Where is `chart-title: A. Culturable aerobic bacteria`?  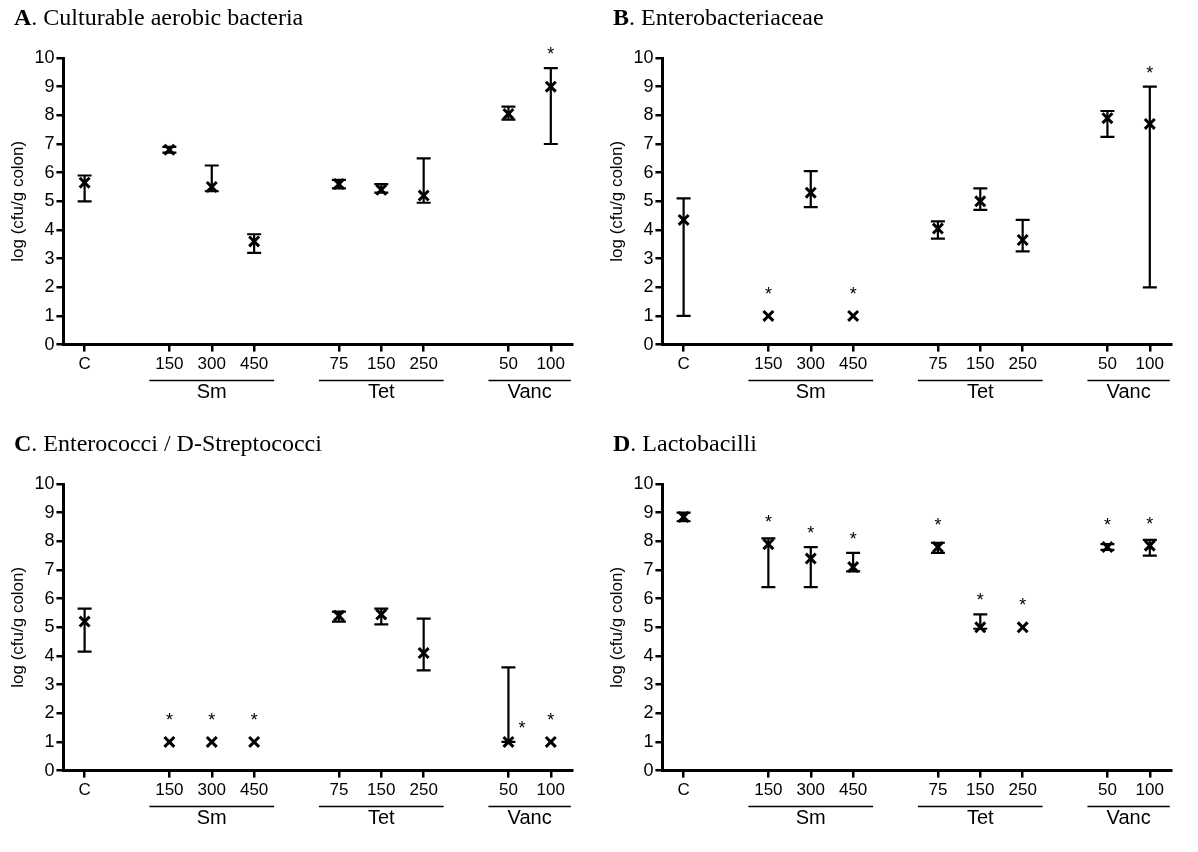
chart-title: A. Culturable aerobic bacteria is located at coordinates (159, 17).